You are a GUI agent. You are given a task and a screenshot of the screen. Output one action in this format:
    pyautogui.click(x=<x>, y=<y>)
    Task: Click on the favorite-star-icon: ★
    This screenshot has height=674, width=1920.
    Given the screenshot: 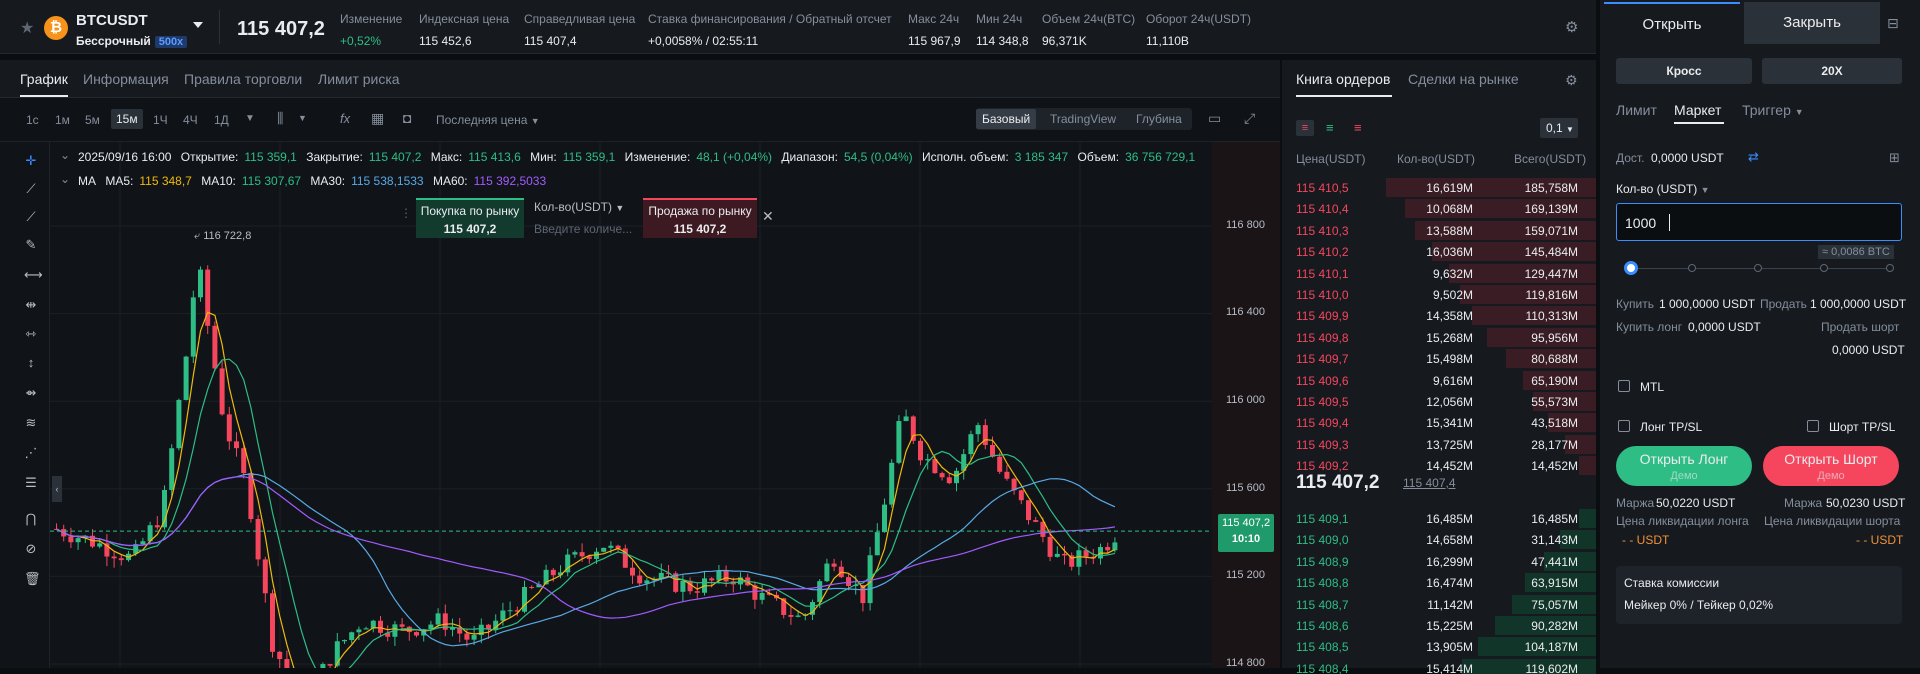 What is the action you would take?
    pyautogui.click(x=27, y=28)
    